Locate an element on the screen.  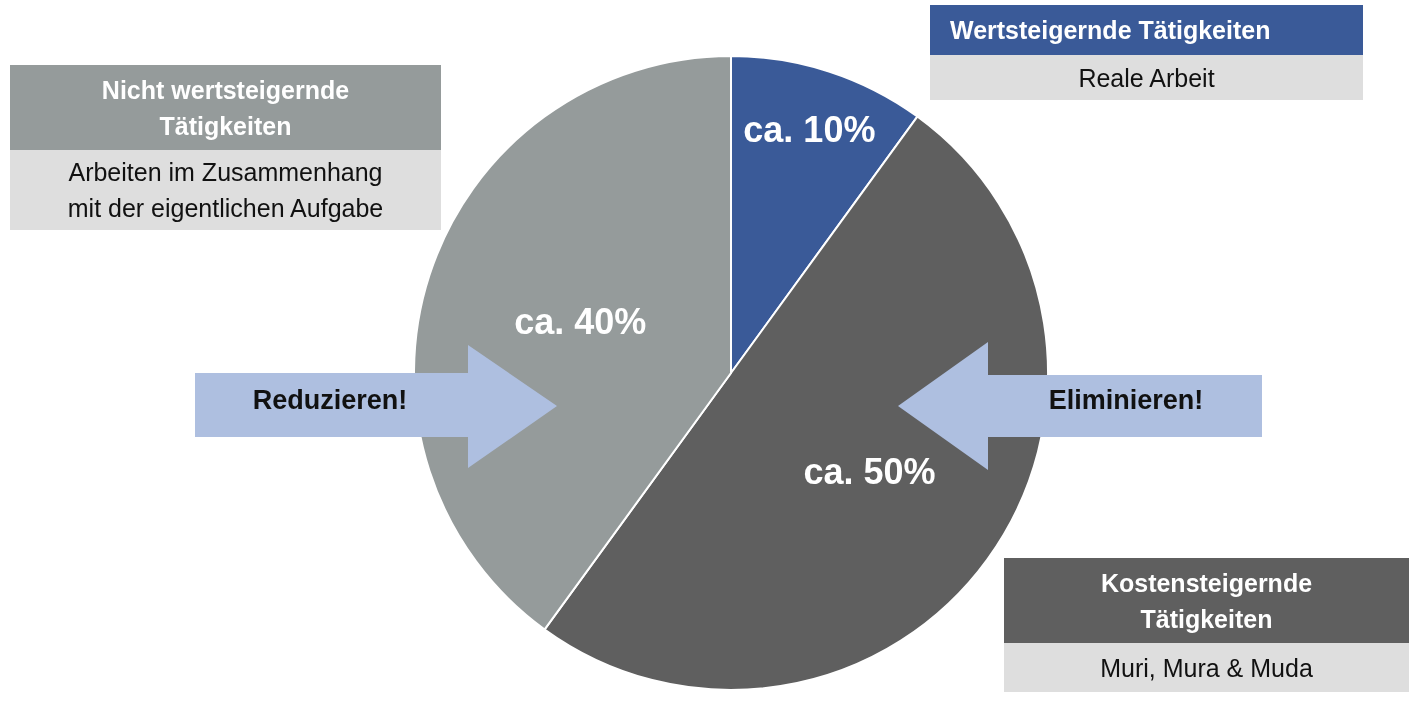
text: Arbeiten im Zusammenhang mit der eigentlichen Aufgabe is located at coordinates (225, 190).